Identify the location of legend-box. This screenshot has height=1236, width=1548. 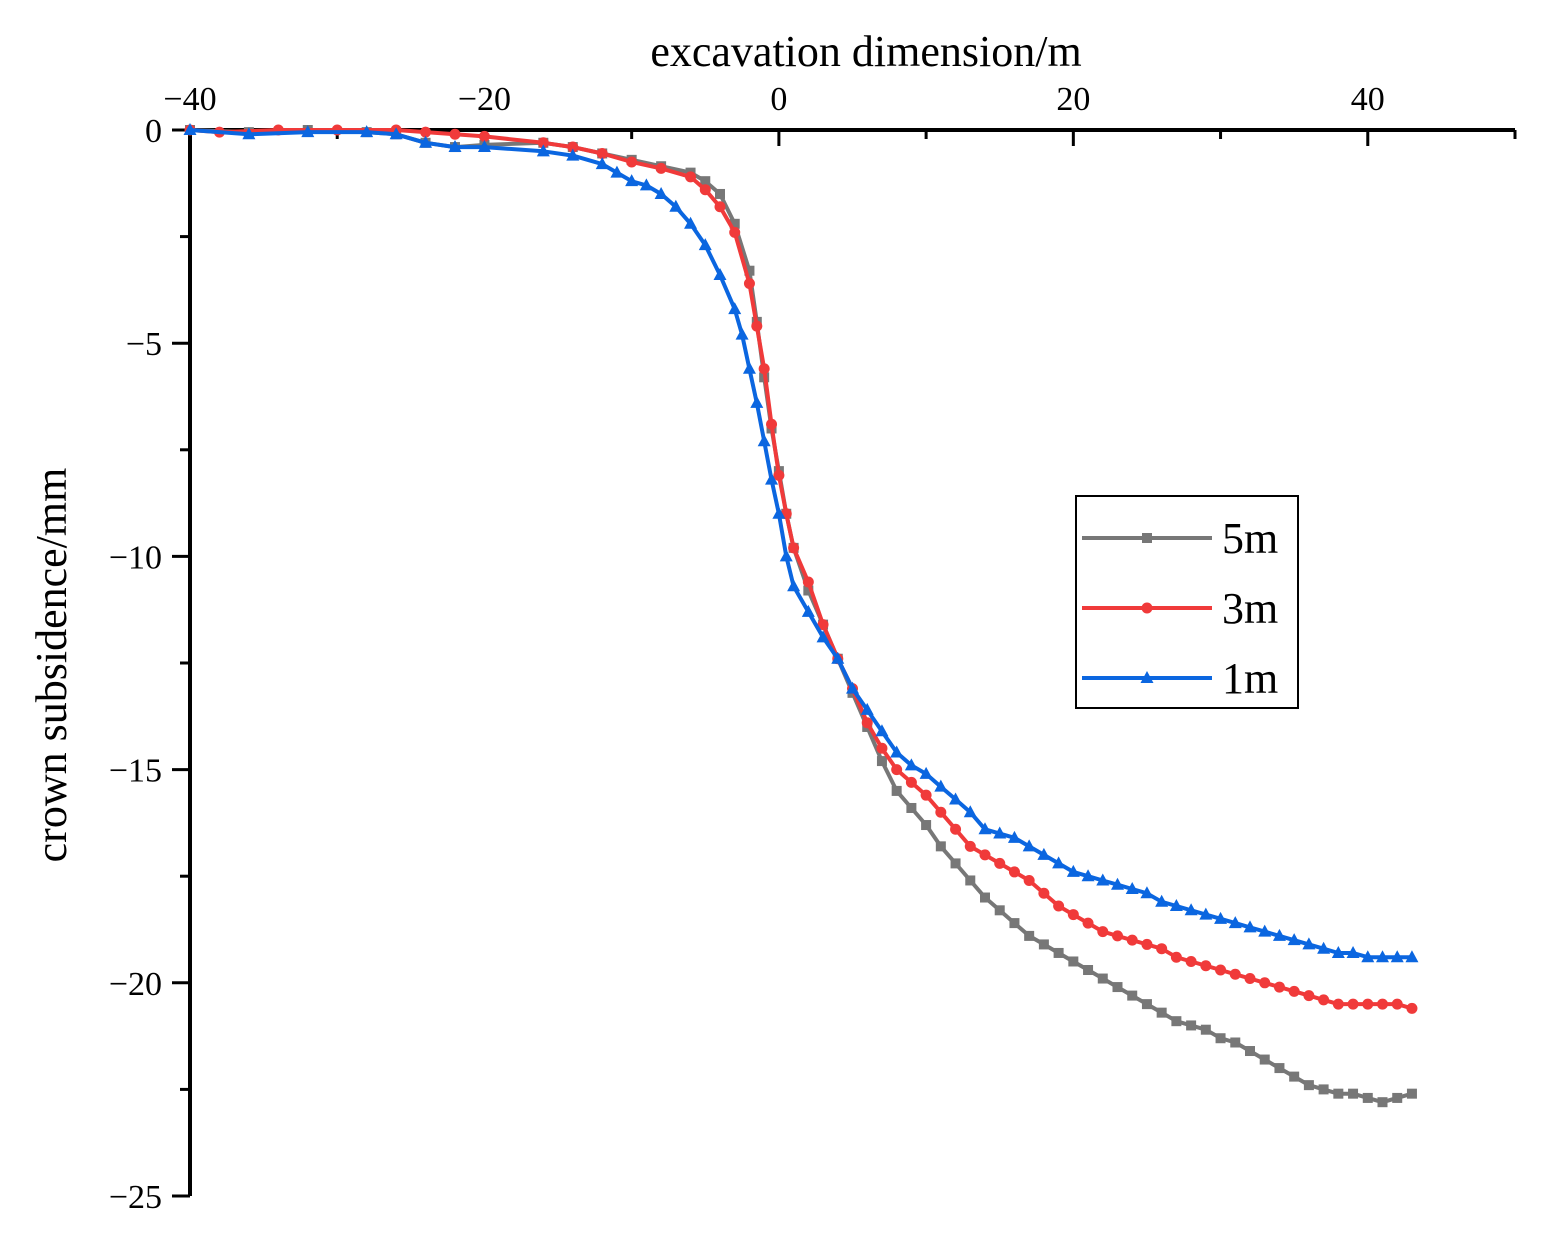
(1187, 602).